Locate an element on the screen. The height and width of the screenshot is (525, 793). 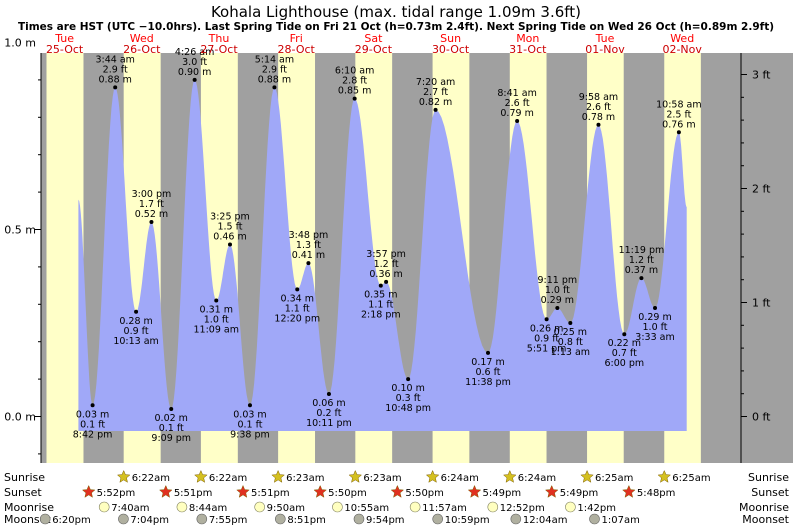
moonset-time: 7:04pm is located at coordinates (149, 520).